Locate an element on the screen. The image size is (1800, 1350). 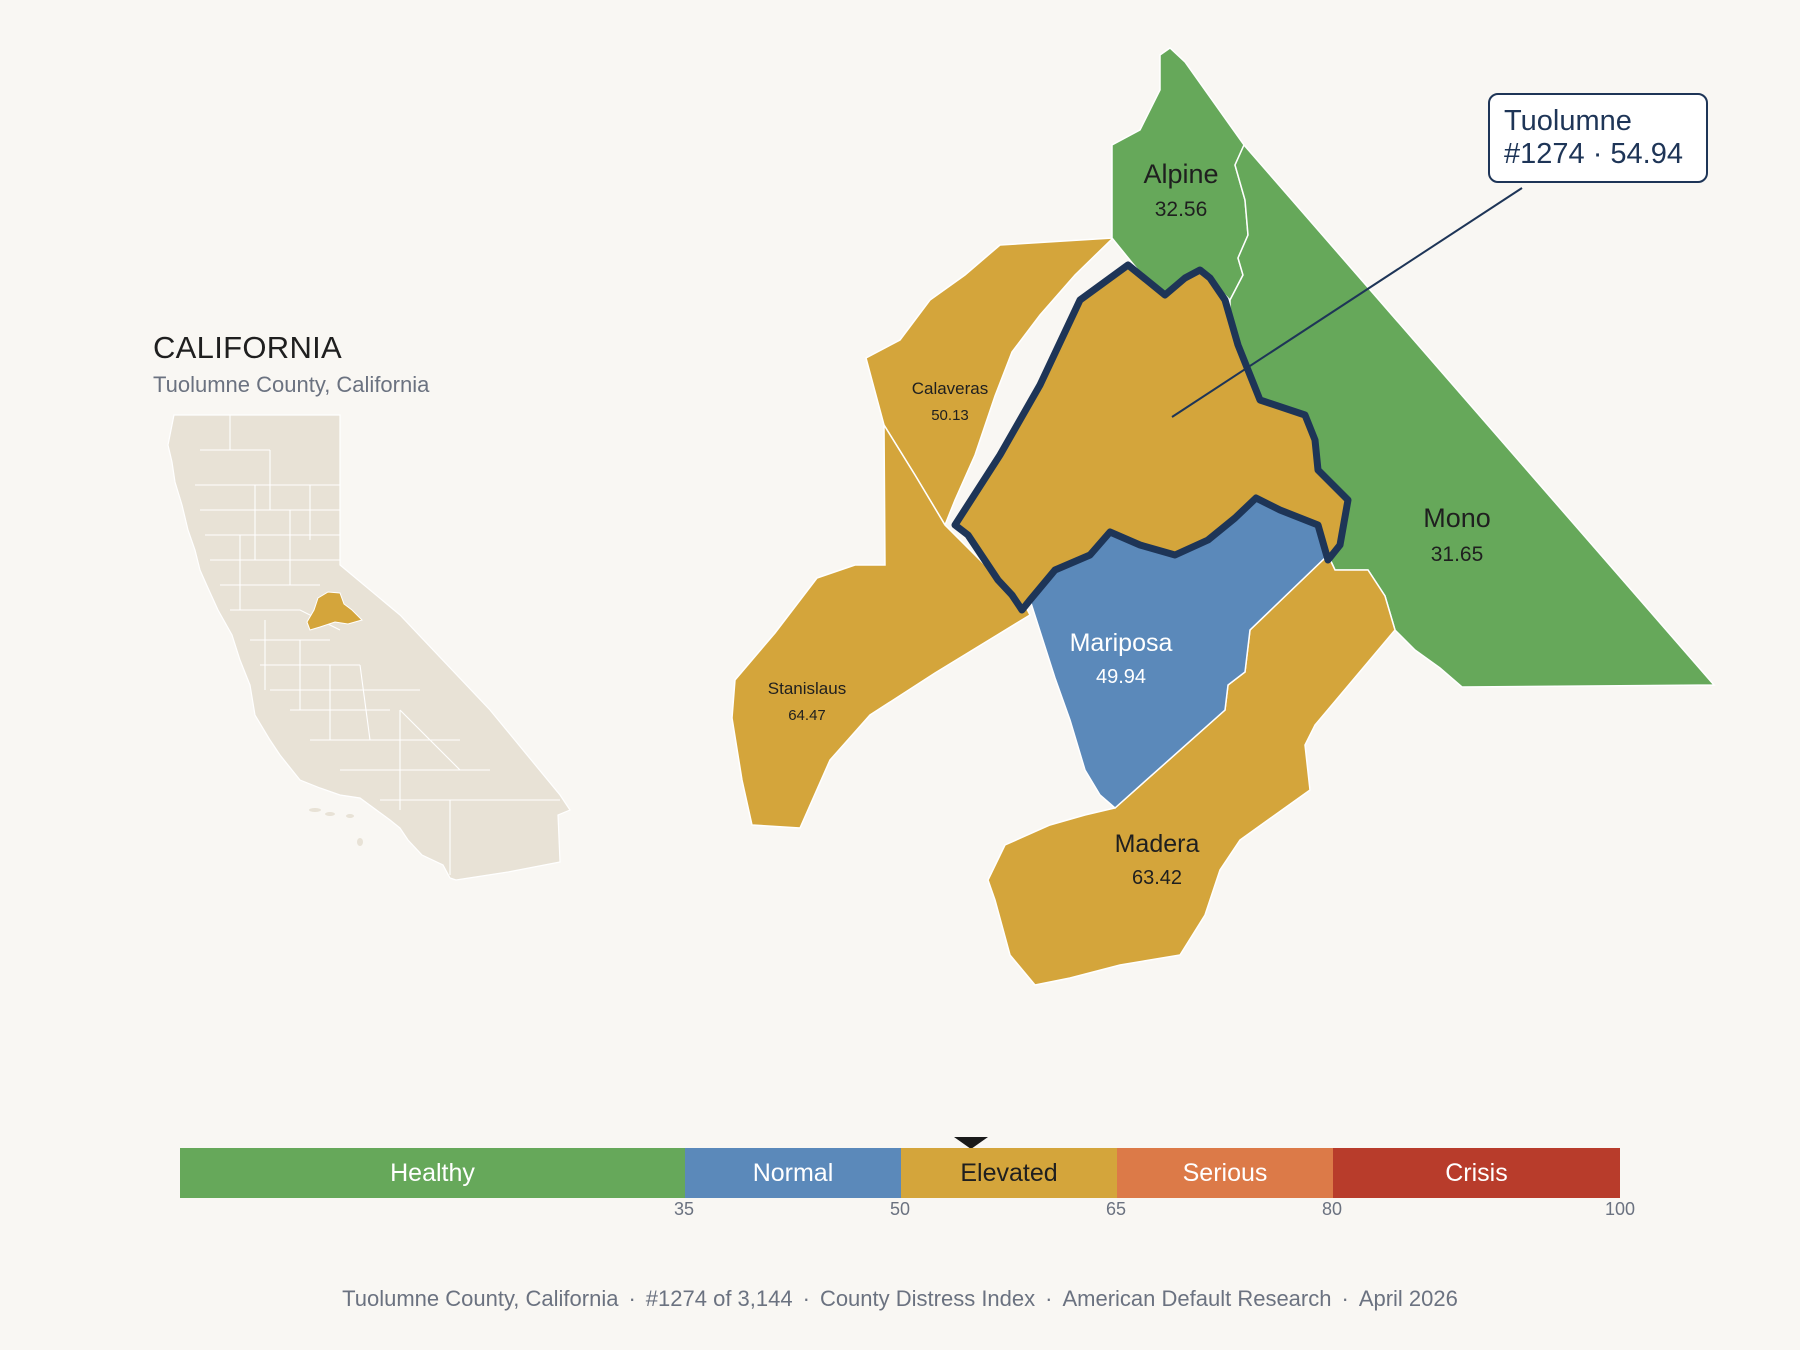
legend-label-serious: Serious is located at coordinates (1225, 1172).